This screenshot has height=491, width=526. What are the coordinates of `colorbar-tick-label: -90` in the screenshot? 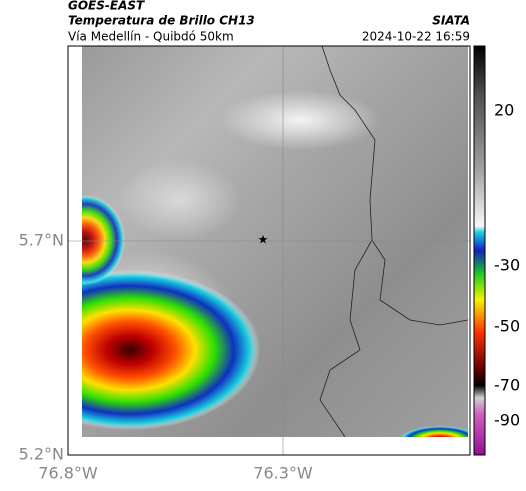 It's located at (507, 420).